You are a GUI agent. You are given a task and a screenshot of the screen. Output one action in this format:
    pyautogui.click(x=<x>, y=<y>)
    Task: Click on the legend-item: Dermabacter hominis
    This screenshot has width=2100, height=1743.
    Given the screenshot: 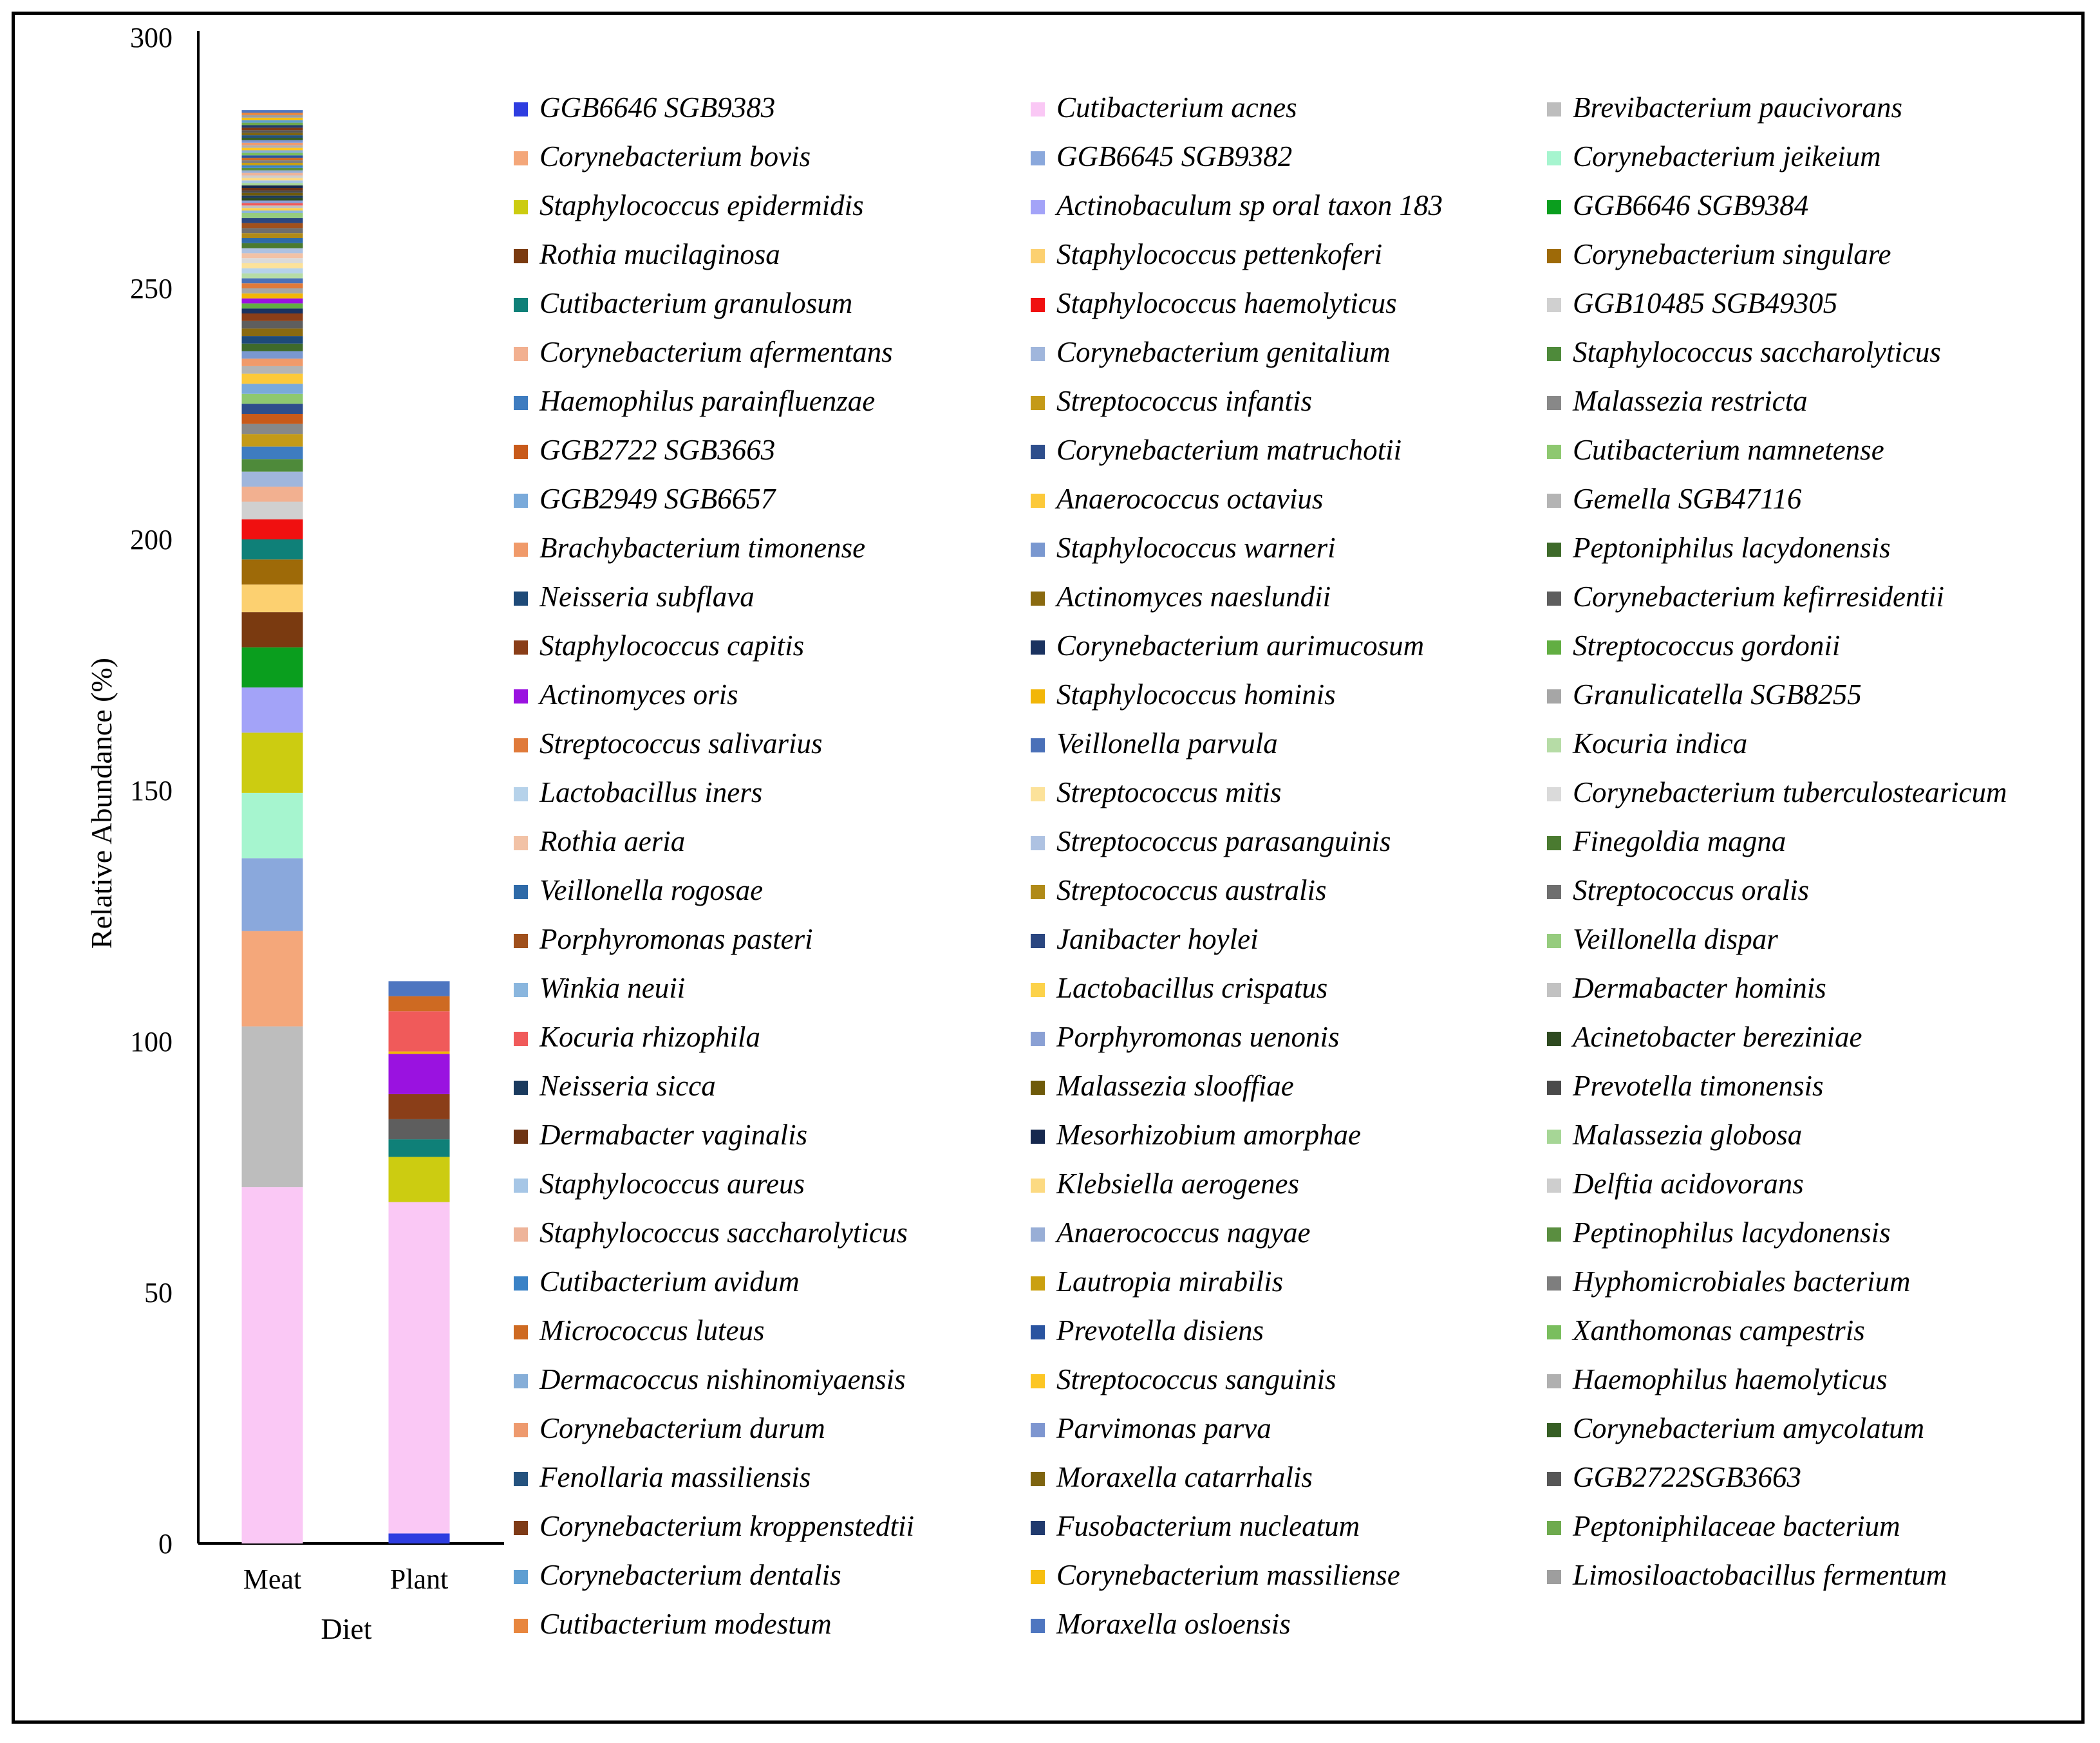 What is the action you would take?
    pyautogui.click(x=1686, y=988)
    